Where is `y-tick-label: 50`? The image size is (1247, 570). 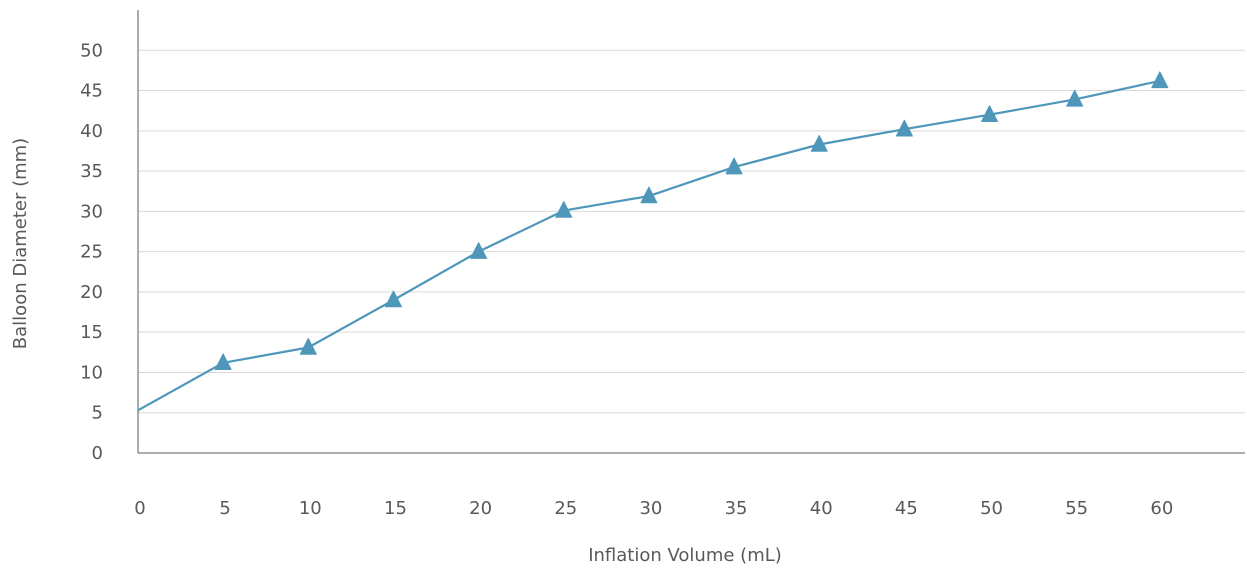 y-tick-label: 50 is located at coordinates (91, 50).